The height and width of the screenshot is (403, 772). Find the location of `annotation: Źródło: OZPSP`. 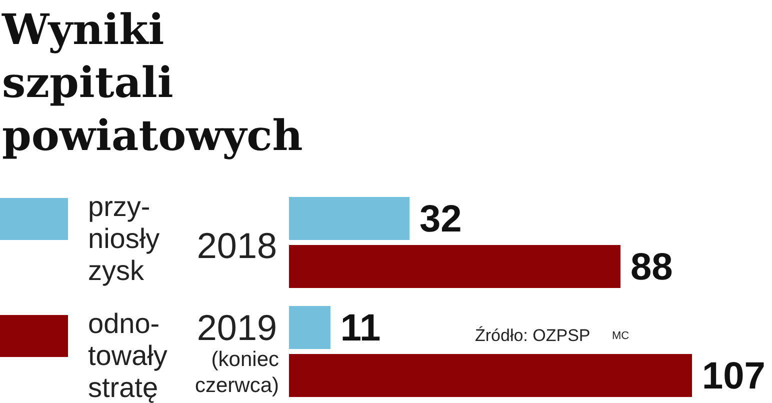

annotation: Źródło: OZPSP is located at coordinates (532, 335).